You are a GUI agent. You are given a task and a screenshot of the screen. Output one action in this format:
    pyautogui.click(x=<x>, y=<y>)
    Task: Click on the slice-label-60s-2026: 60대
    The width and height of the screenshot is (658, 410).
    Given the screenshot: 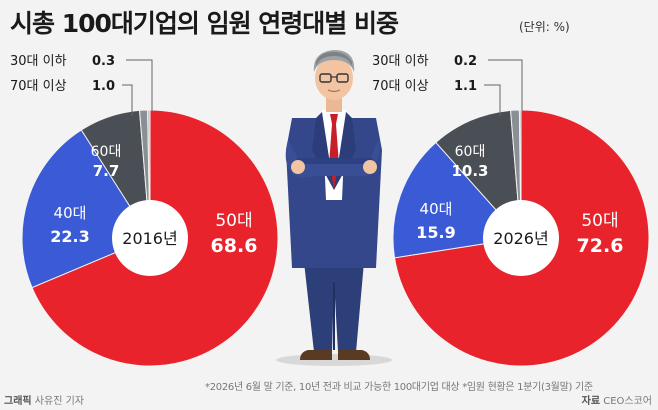 What is the action you would take?
    pyautogui.click(x=470, y=152)
    